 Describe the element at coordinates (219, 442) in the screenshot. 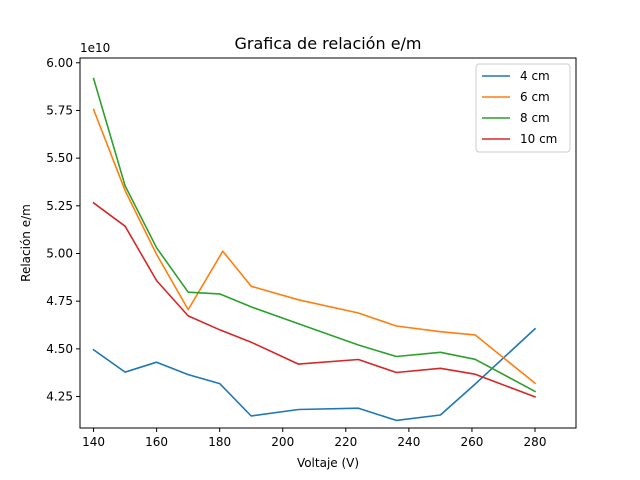

I see `x-tick-label: 180` at that location.